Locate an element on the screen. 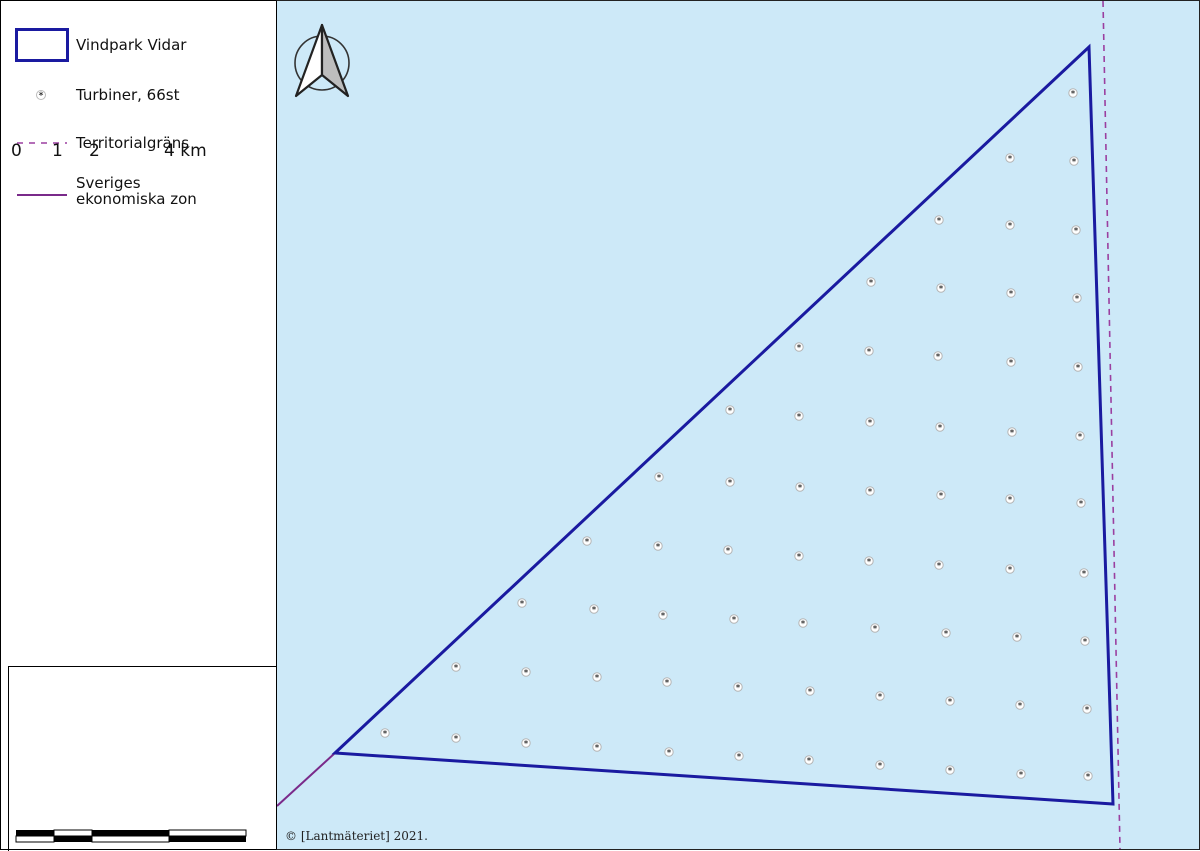 This screenshot has height=851, width=1200. park-outline-icon is located at coordinates (42, 45).